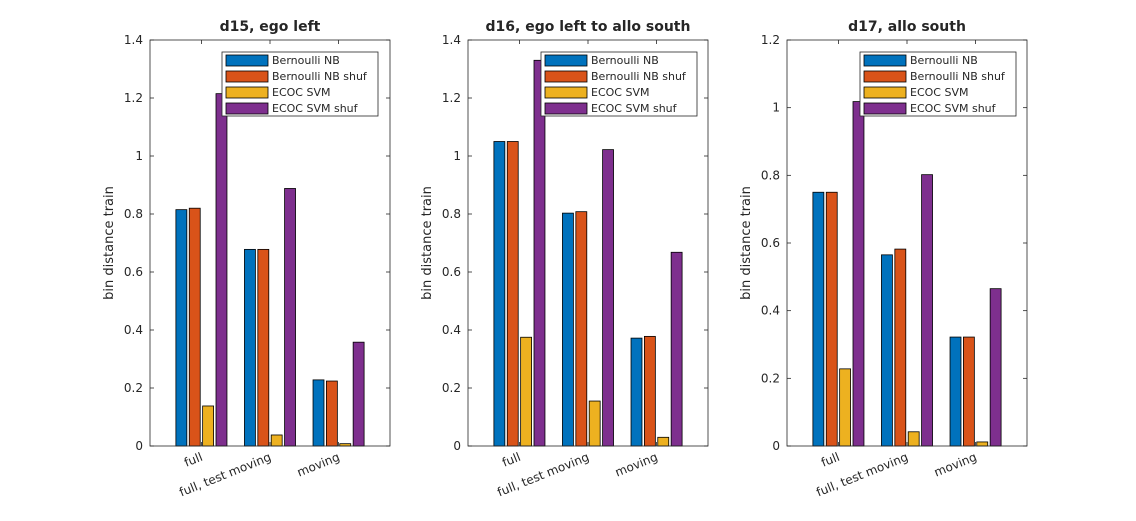 This screenshot has width=1136, height=521. What do you see at coordinates (588, 27) in the screenshot?
I see `chart-title: d16, ego left to allo south` at bounding box center [588, 27].